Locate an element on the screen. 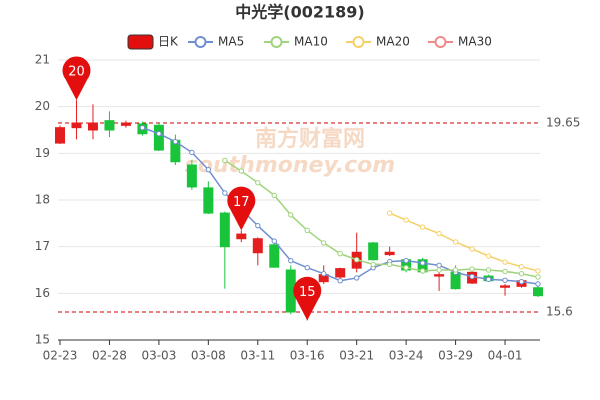 Image resolution: width=600 pixels, height=400 pixels. x-tick-label: 02-23 is located at coordinates (60, 356).